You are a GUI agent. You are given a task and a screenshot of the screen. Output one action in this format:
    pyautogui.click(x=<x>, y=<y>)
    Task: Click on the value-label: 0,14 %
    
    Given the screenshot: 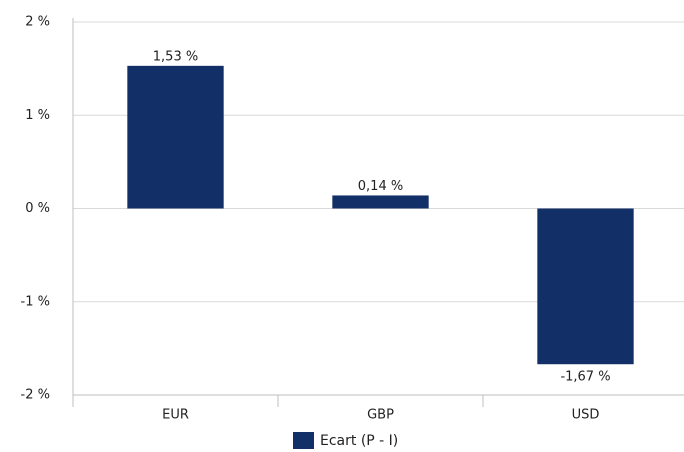 What is the action you would take?
    pyautogui.click(x=380, y=186)
    